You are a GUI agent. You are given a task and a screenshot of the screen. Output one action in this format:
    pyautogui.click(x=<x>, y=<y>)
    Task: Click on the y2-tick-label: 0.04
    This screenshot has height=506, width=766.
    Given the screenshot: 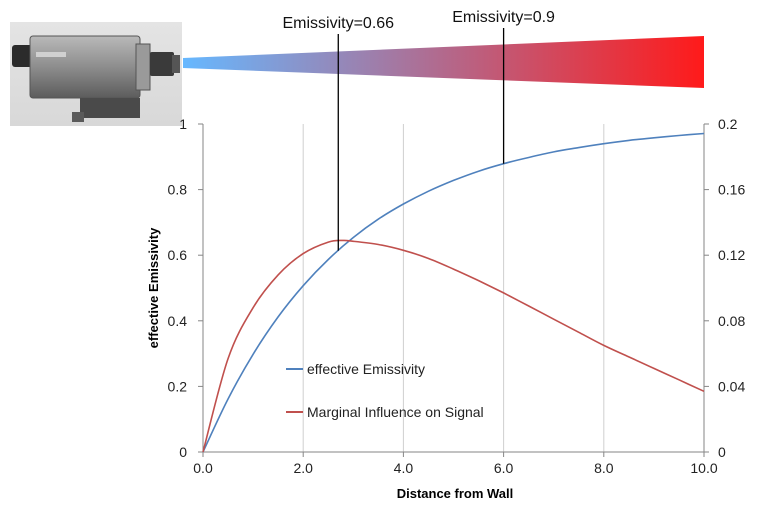 What is the action you would take?
    pyautogui.click(x=731, y=386)
    